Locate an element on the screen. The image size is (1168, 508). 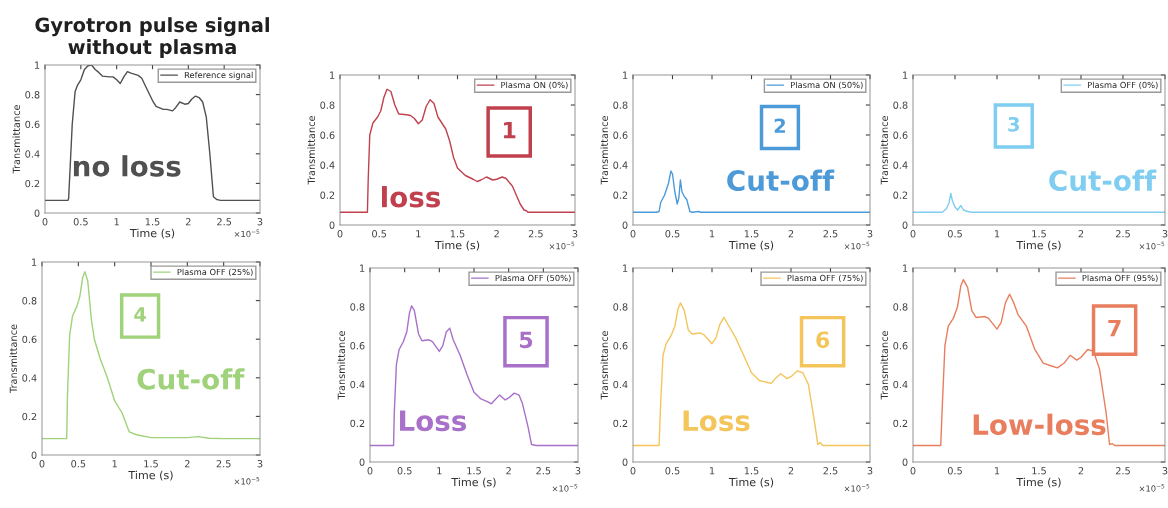
annotation: 7 is located at coordinates (1114, 328).